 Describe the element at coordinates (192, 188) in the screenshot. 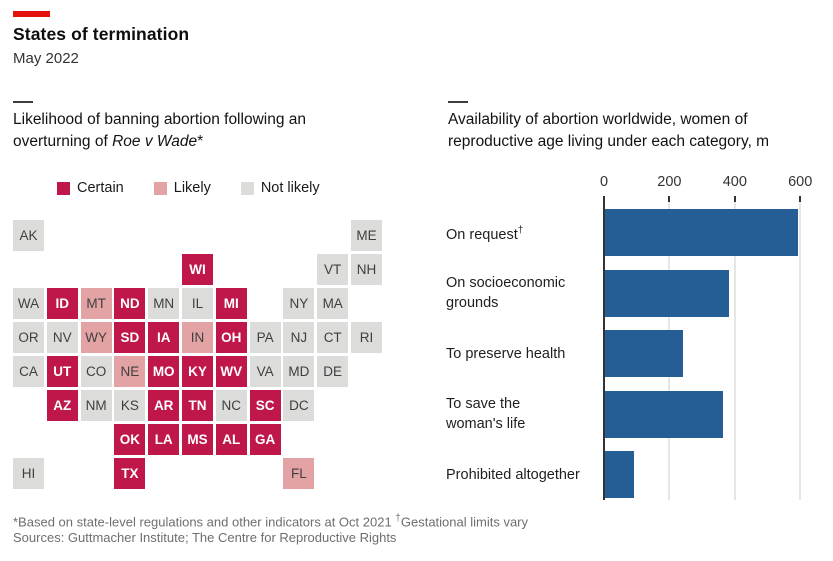

I see `legend-label-likely: Likely` at that location.